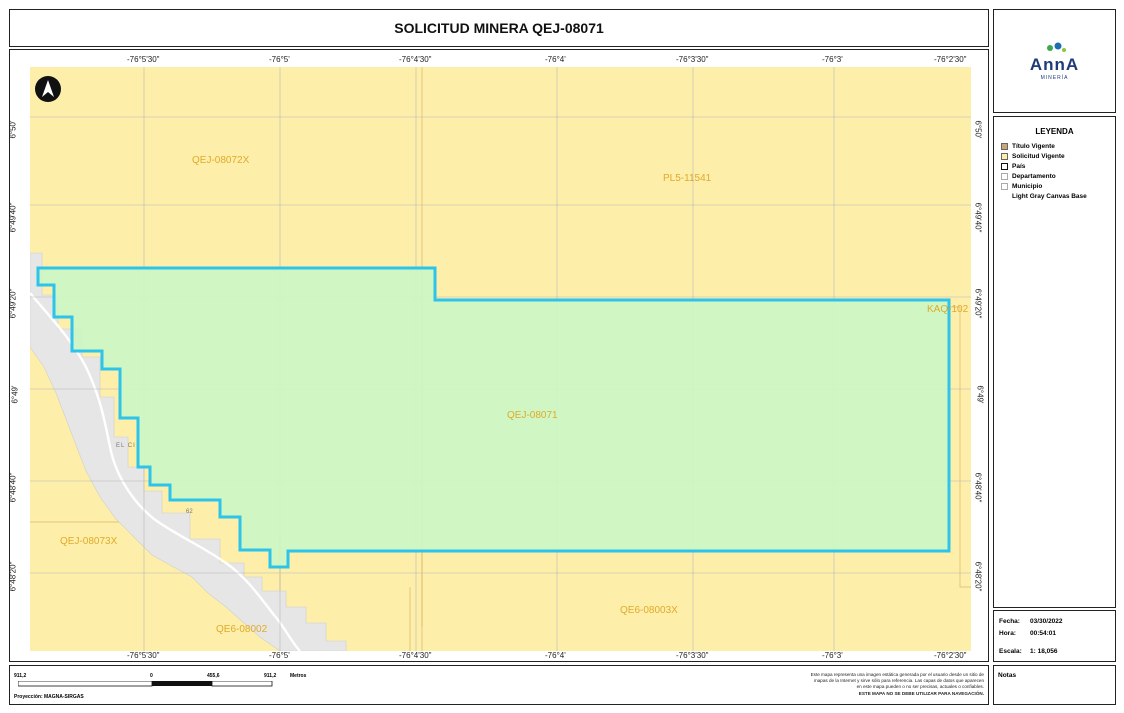 Image resolution: width=1124 pixels, height=713 pixels. What do you see at coordinates (687, 178) in the screenshot?
I see `feature-label-pl5-11541: PL5-11541` at bounding box center [687, 178].